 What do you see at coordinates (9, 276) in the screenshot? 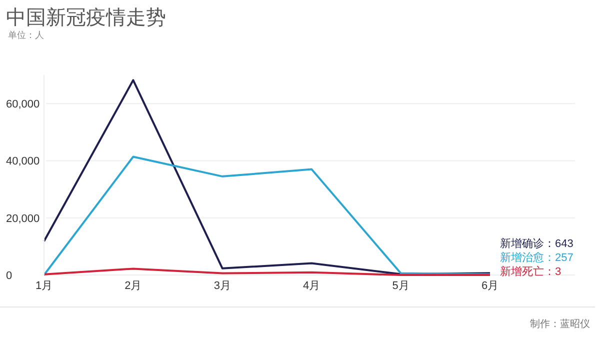
I see `y-tick-label: 0` at bounding box center [9, 276].